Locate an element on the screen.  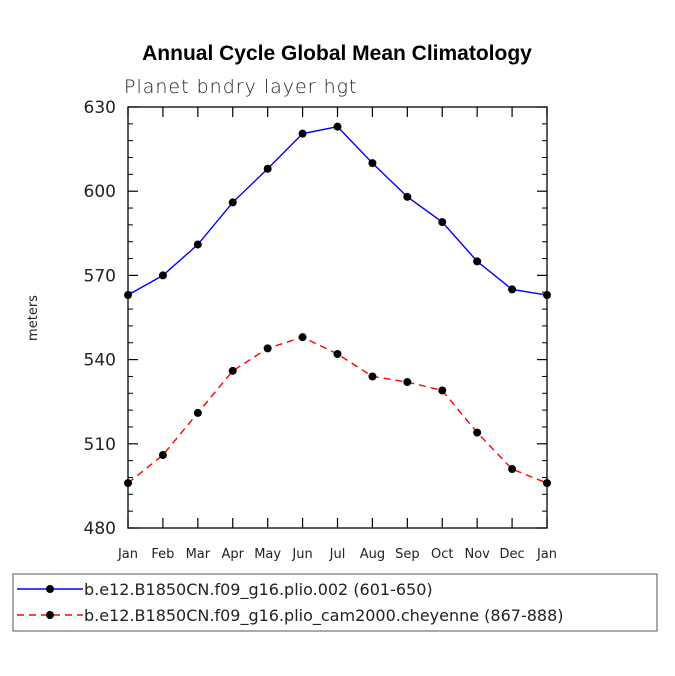
legend-box is located at coordinates (335, 602).